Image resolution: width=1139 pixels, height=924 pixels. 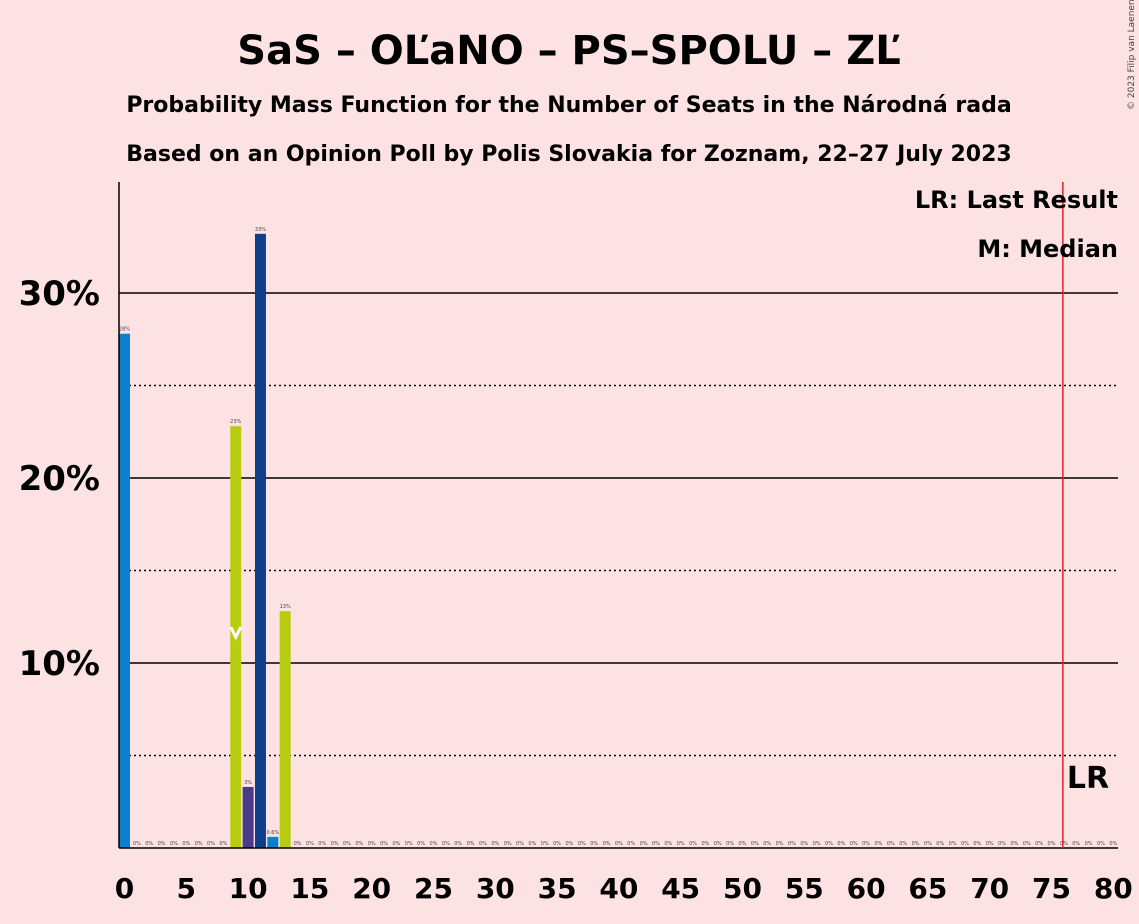 I want to click on median-marker, so click(x=236, y=633).